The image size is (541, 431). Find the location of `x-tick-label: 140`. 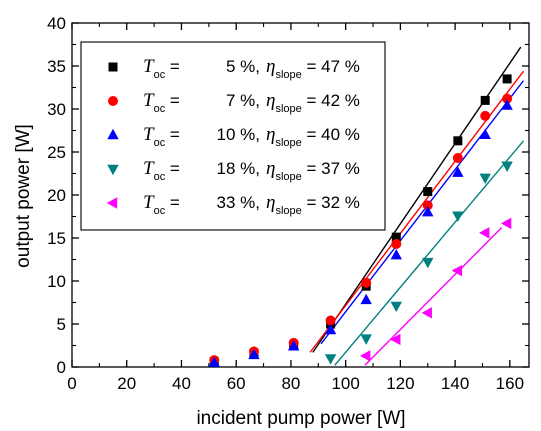

x-tick-label: 140 is located at coordinates (455, 383).